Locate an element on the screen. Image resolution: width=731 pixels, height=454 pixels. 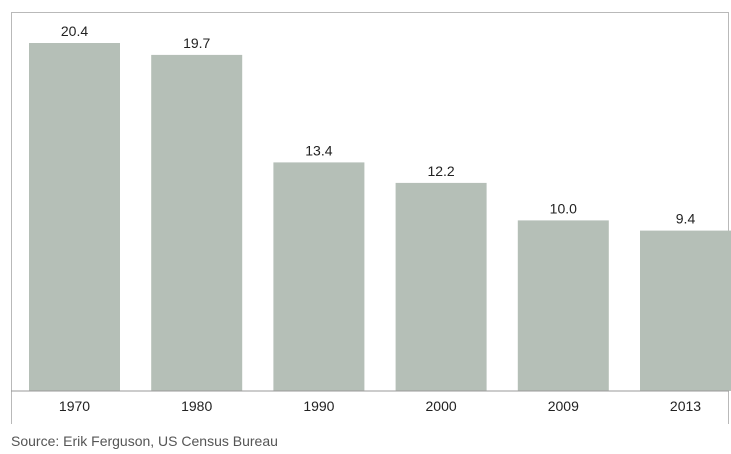
x-tick-label-2009: 2009 is located at coordinates (563, 406).